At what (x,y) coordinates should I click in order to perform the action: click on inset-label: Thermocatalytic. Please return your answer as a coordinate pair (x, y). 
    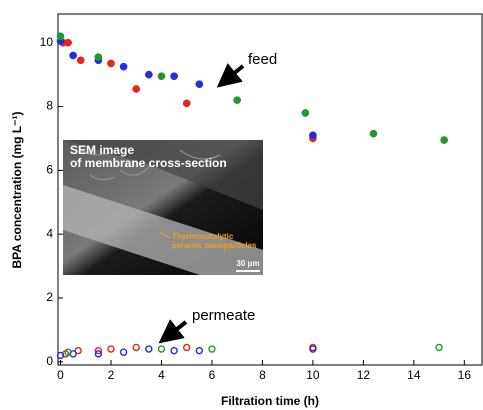
    Looking at the image, I should click on (203, 236).